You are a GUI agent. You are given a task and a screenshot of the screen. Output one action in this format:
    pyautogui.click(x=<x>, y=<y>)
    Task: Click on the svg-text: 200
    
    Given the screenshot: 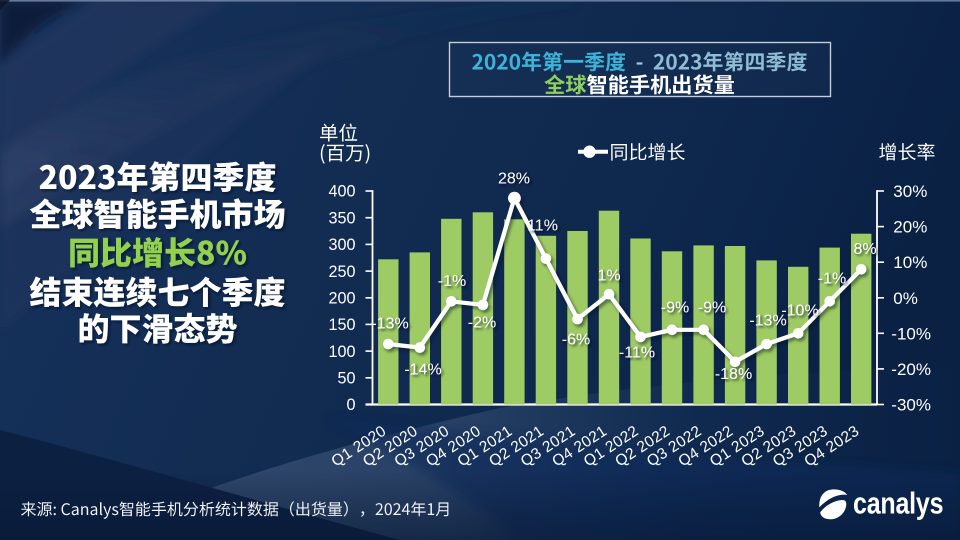 What is the action you would take?
    pyautogui.click(x=341, y=298)
    